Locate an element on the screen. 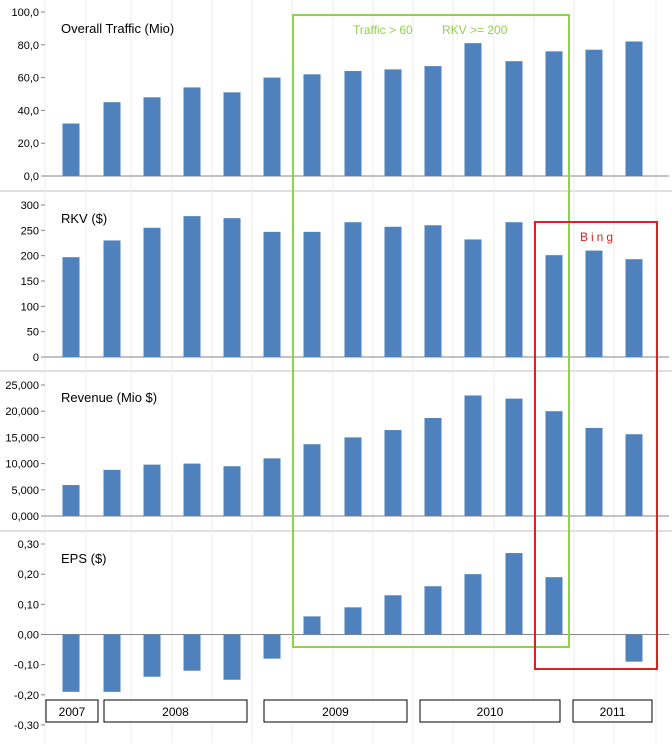 Image resolution: width=672 pixels, height=748 pixels. y-tick-label: 0 is located at coordinates (36, 358).